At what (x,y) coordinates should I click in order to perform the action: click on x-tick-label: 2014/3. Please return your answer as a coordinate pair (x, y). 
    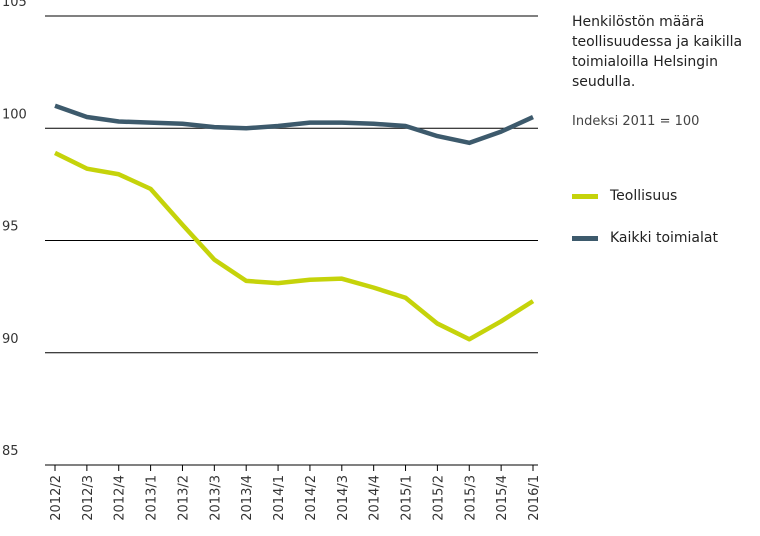
    Looking at the image, I should click on (343, 498).